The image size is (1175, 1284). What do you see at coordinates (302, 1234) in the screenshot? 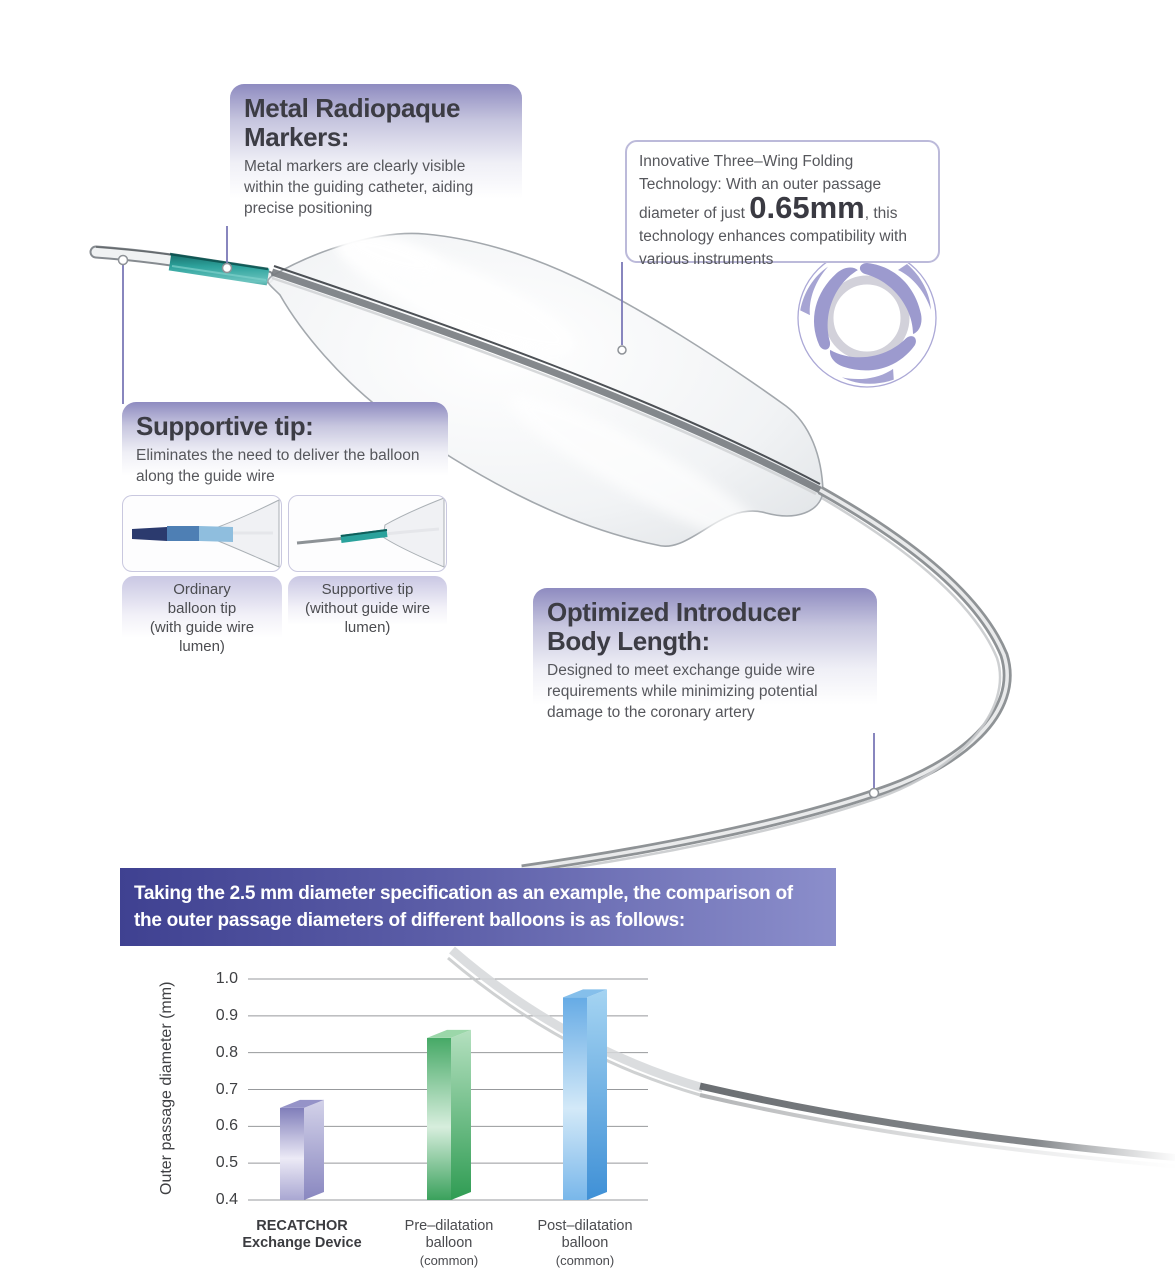
I see `x-axis-label: RECATCHOR Exchange Device` at bounding box center [302, 1234].